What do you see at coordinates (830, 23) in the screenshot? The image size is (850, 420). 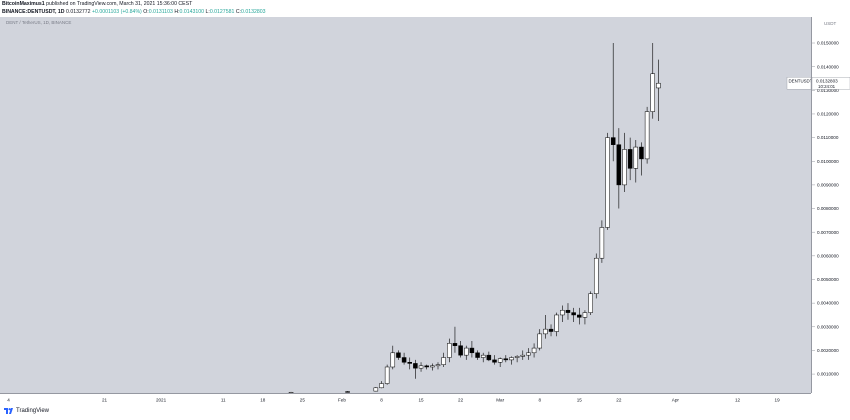 I see `axis-unit-label: USDT` at bounding box center [830, 23].